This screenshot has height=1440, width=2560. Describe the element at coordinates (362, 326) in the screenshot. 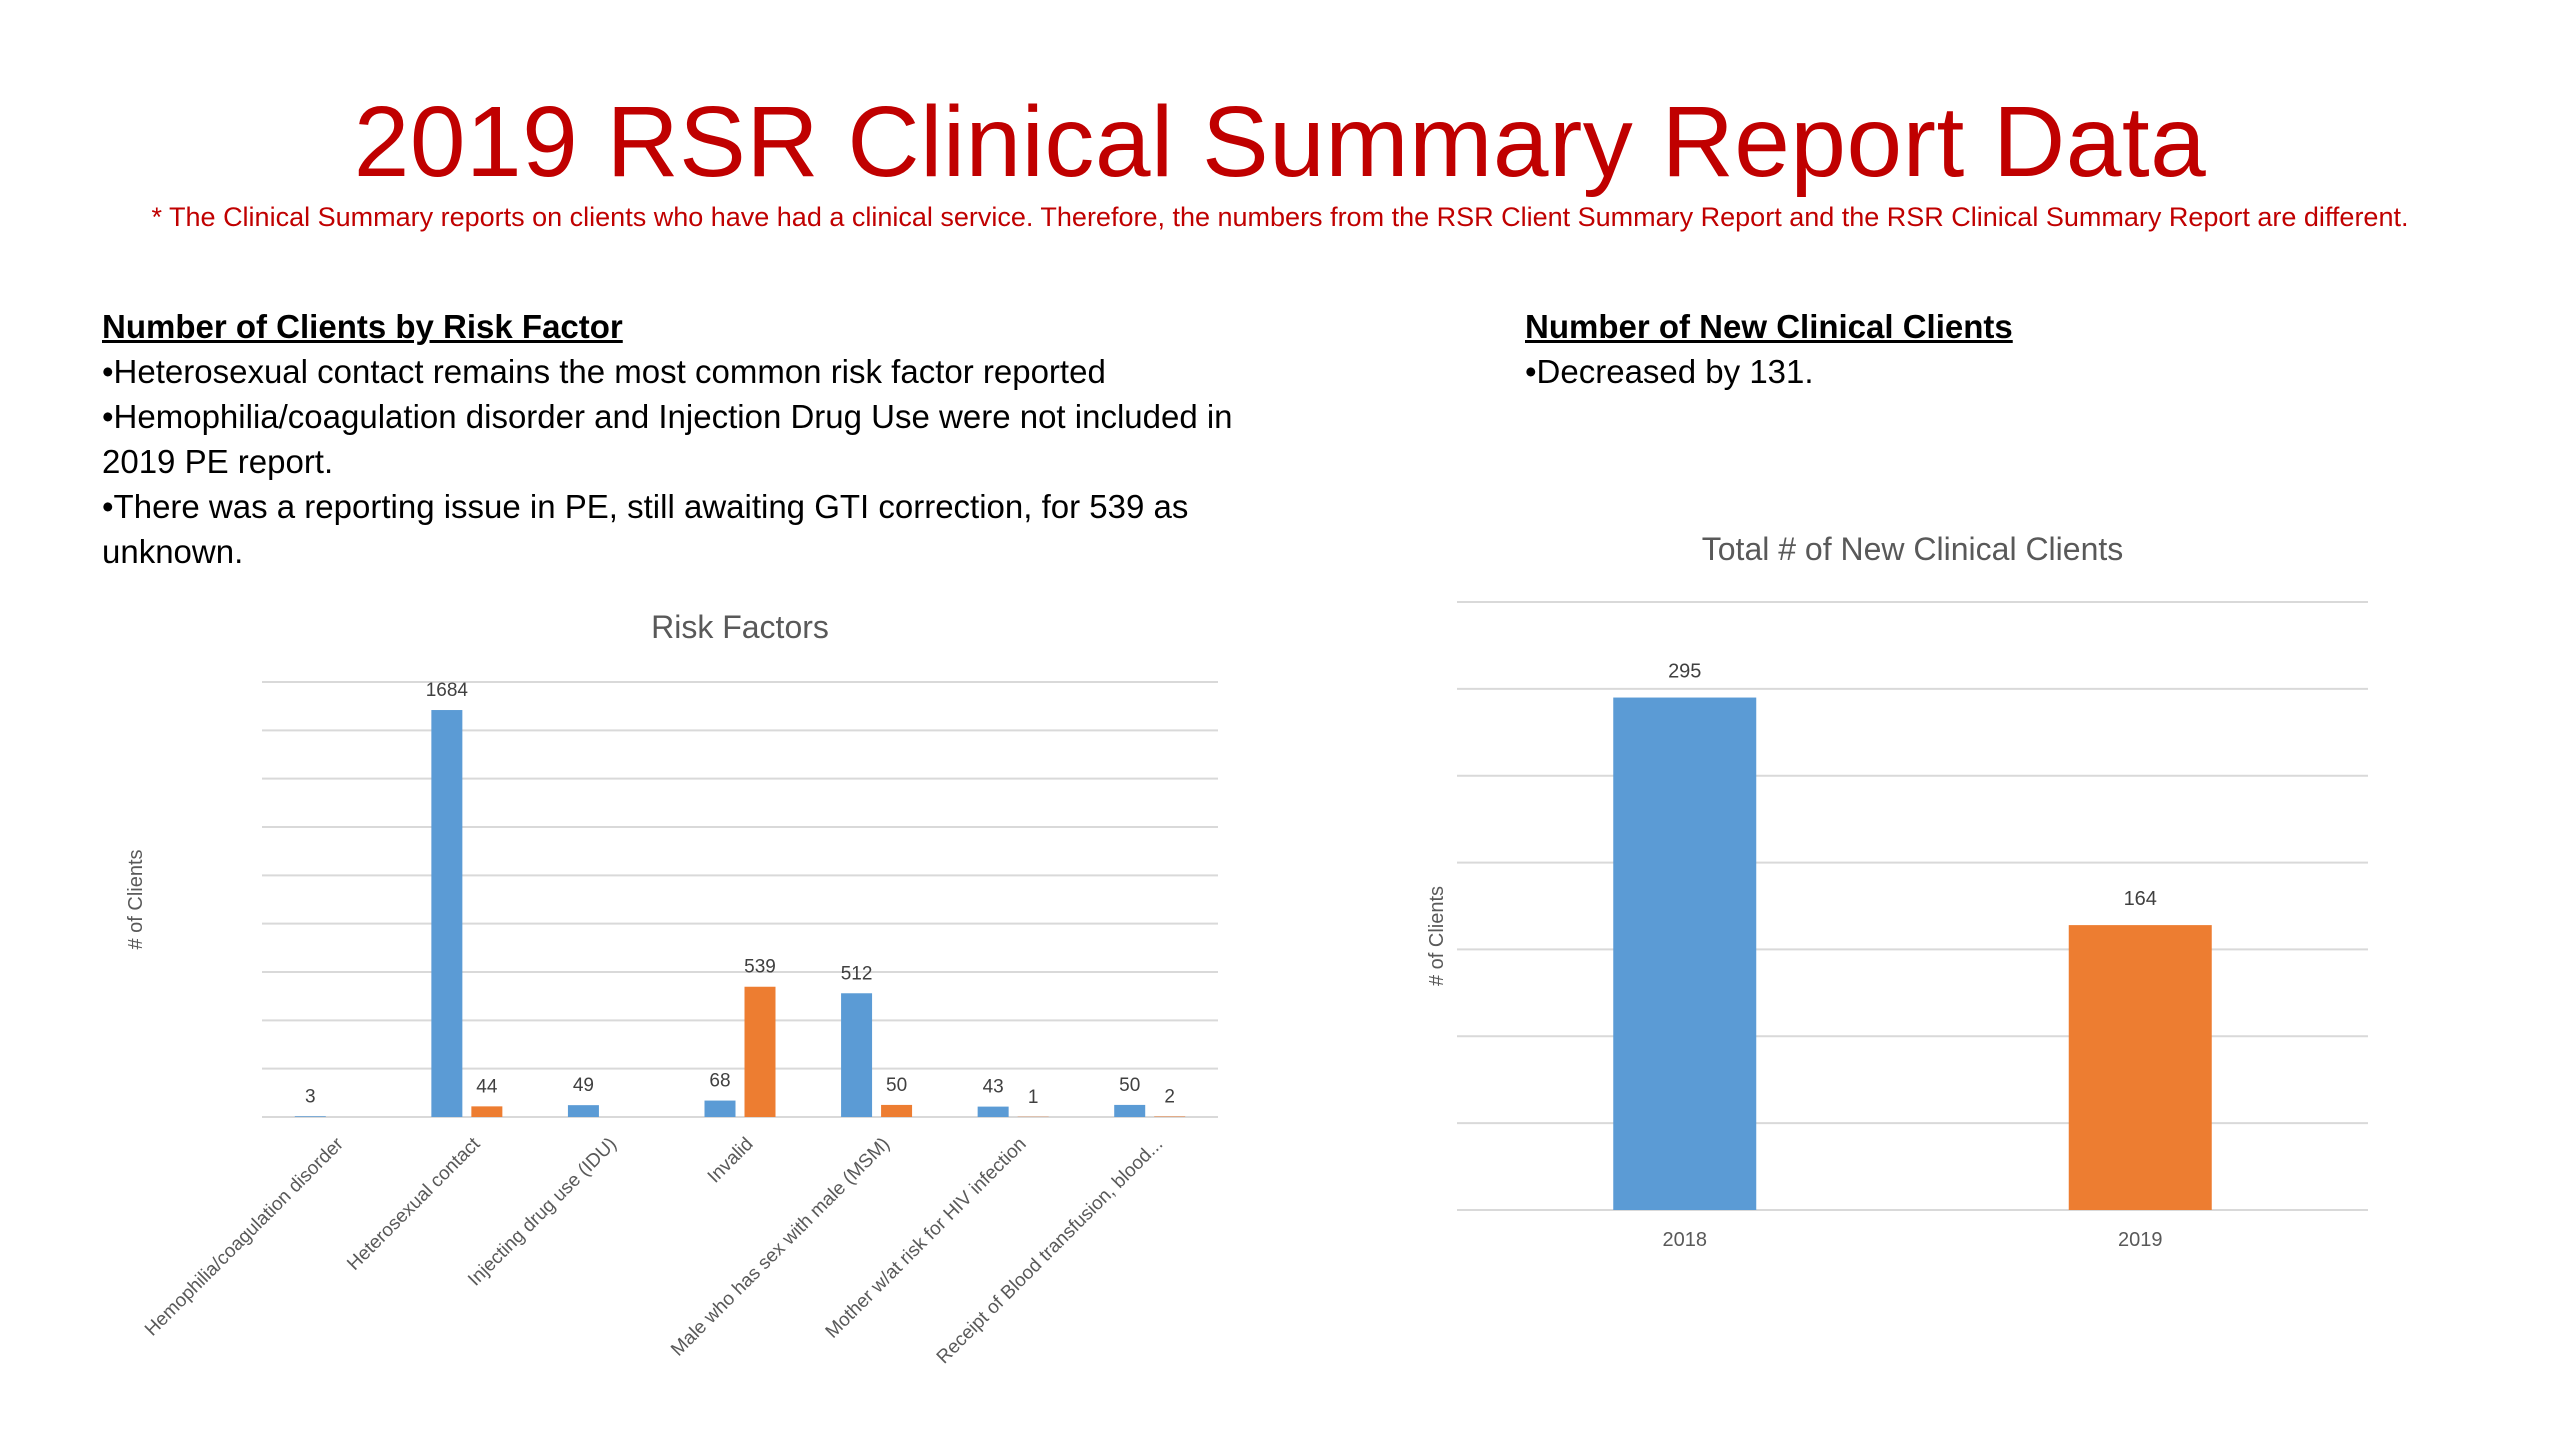

I see `risk-factor-heading: Number of Clients by Risk Factor` at that location.